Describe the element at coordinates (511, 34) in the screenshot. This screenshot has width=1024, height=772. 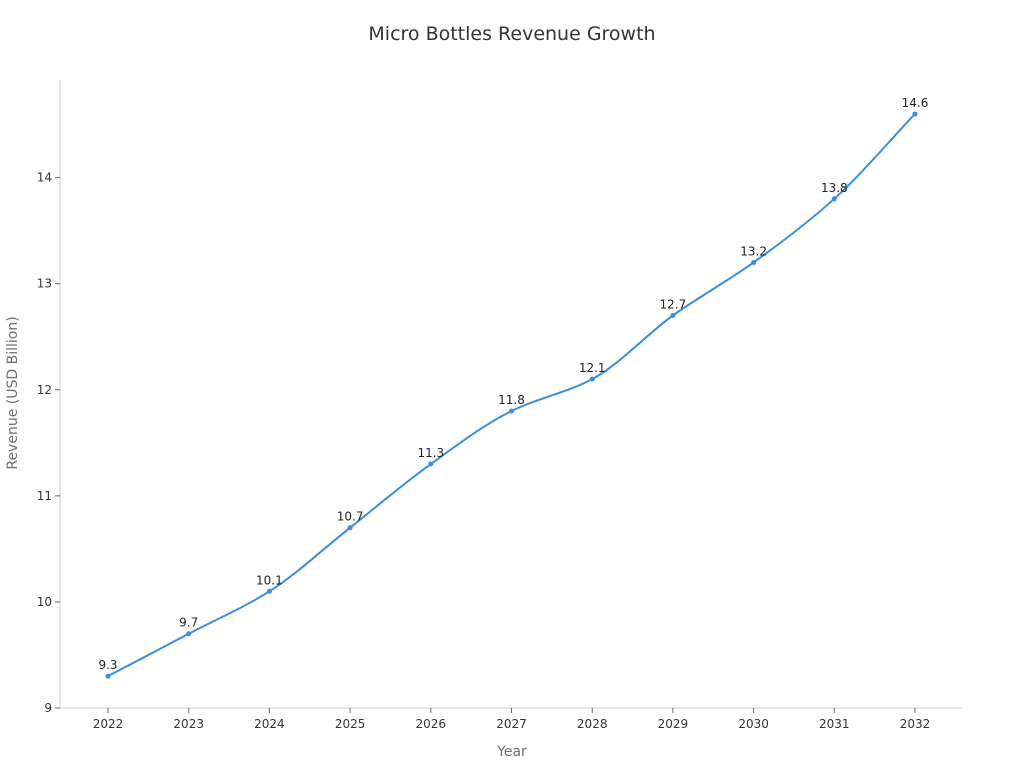
I see `chart-title: Micro Bottles Revenue Growth` at that location.